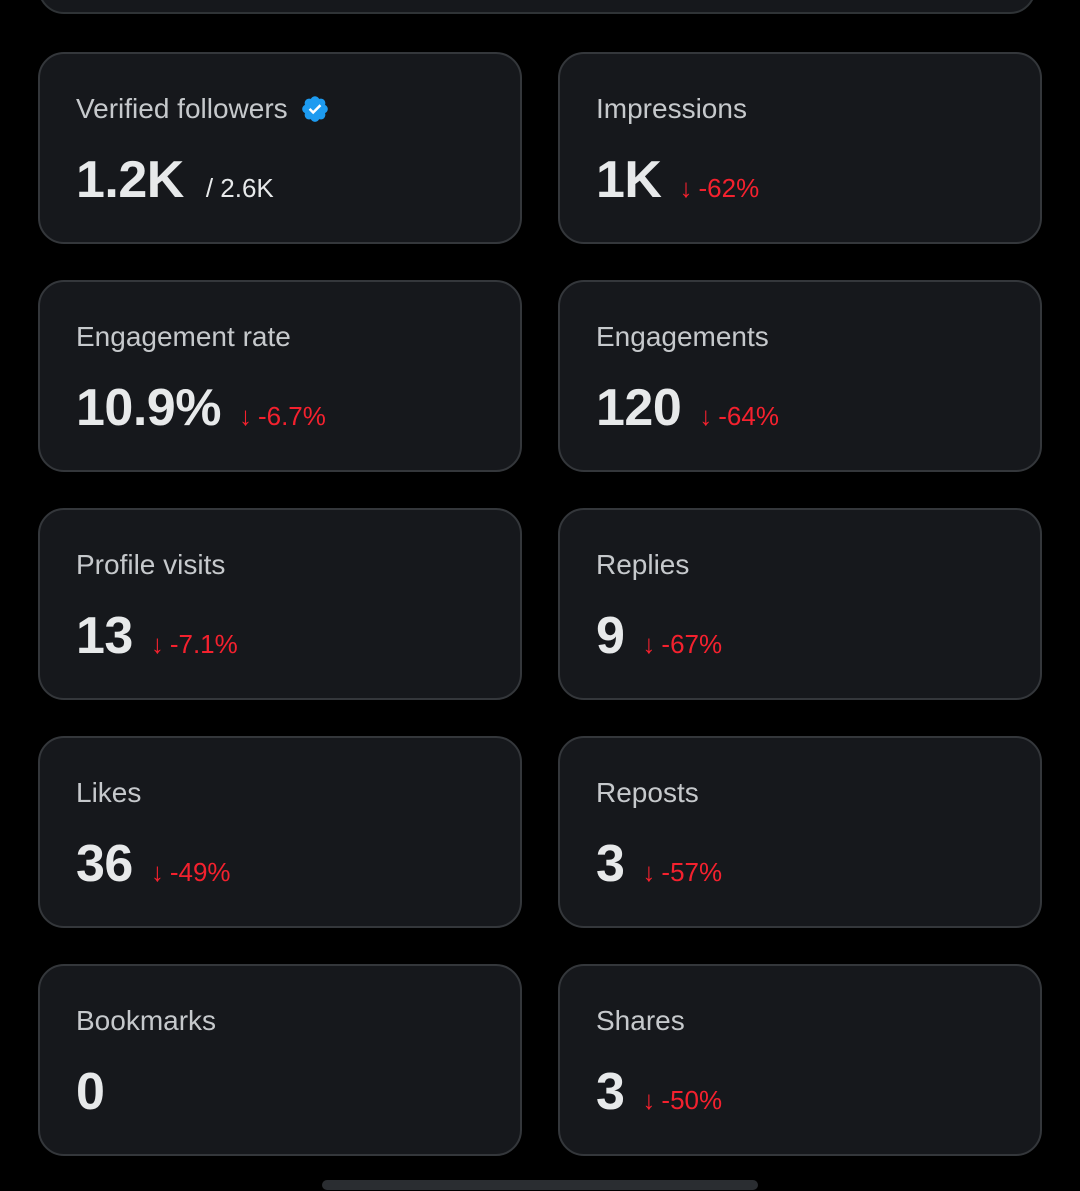 The height and width of the screenshot is (1191, 1080). Describe the element at coordinates (200, 872) in the screenshot. I see `metric-change-value: -49%` at that location.